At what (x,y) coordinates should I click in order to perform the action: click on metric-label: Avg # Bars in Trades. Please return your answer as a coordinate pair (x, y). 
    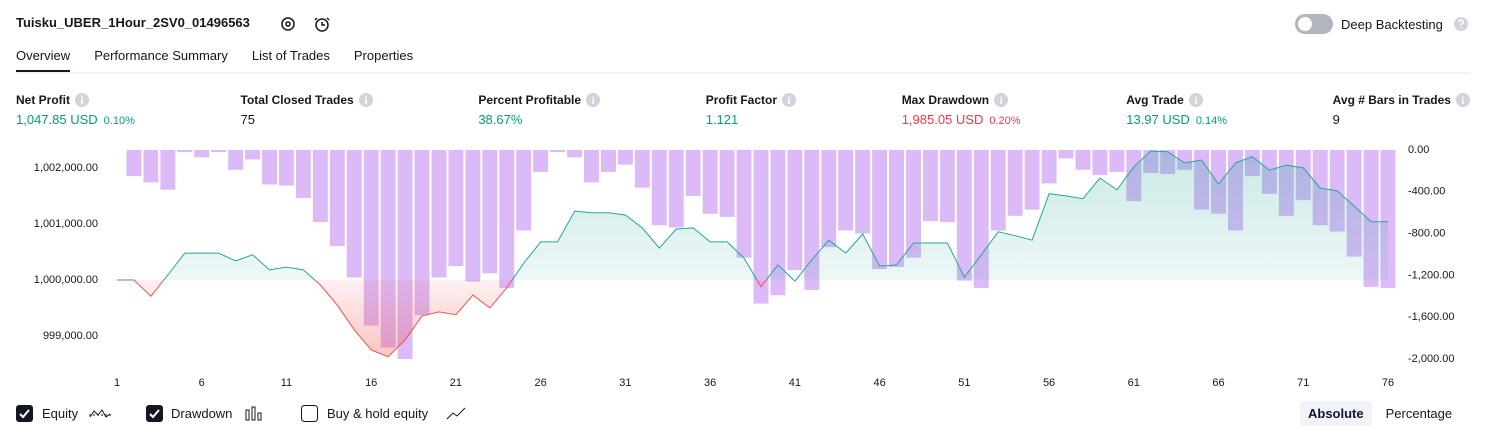
    Looking at the image, I should click on (1401, 100).